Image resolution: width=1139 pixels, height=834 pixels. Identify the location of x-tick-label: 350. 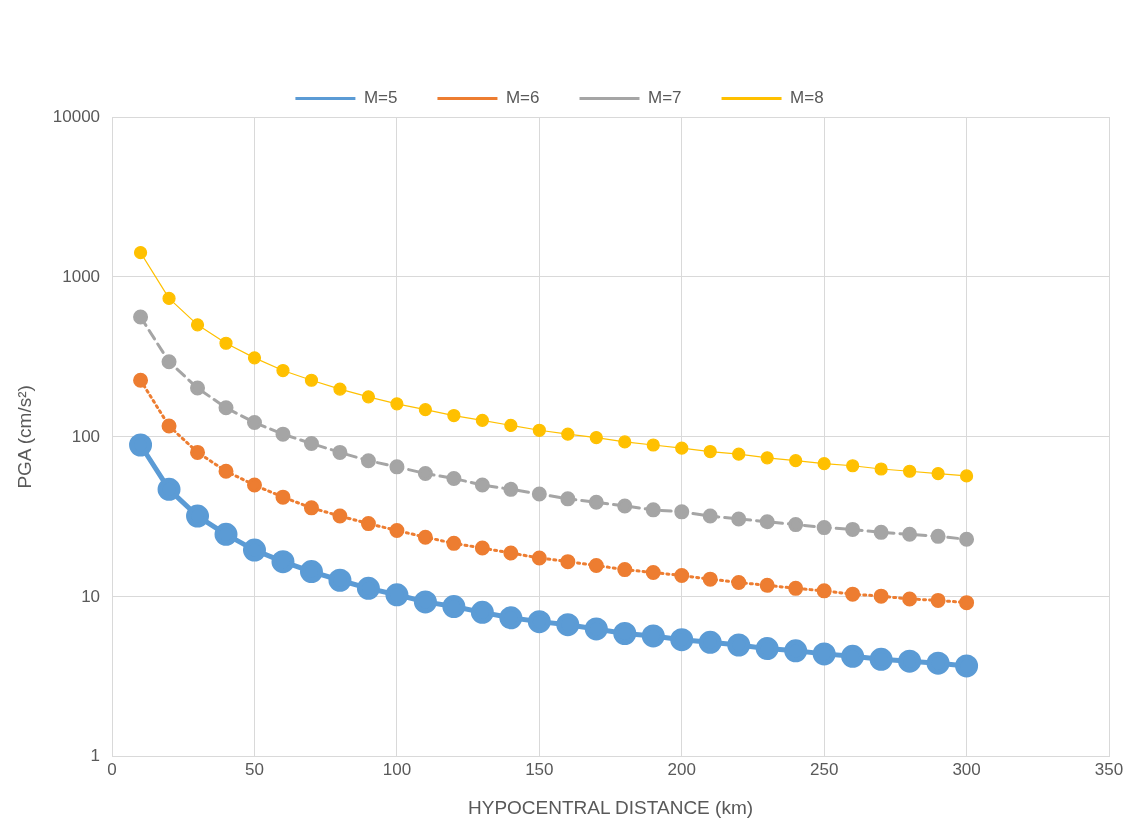
(1109, 769).